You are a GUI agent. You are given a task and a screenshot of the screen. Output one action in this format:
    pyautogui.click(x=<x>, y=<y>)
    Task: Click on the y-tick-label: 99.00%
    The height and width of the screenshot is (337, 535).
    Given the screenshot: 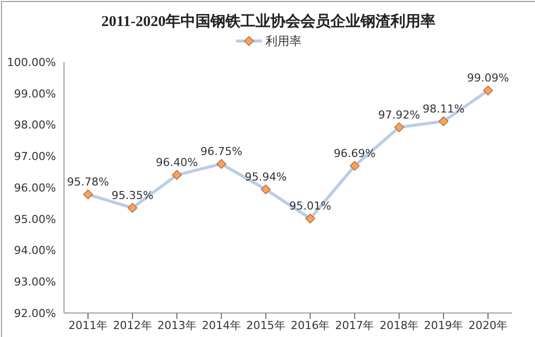 What is the action you would take?
    pyautogui.click(x=35, y=93)
    